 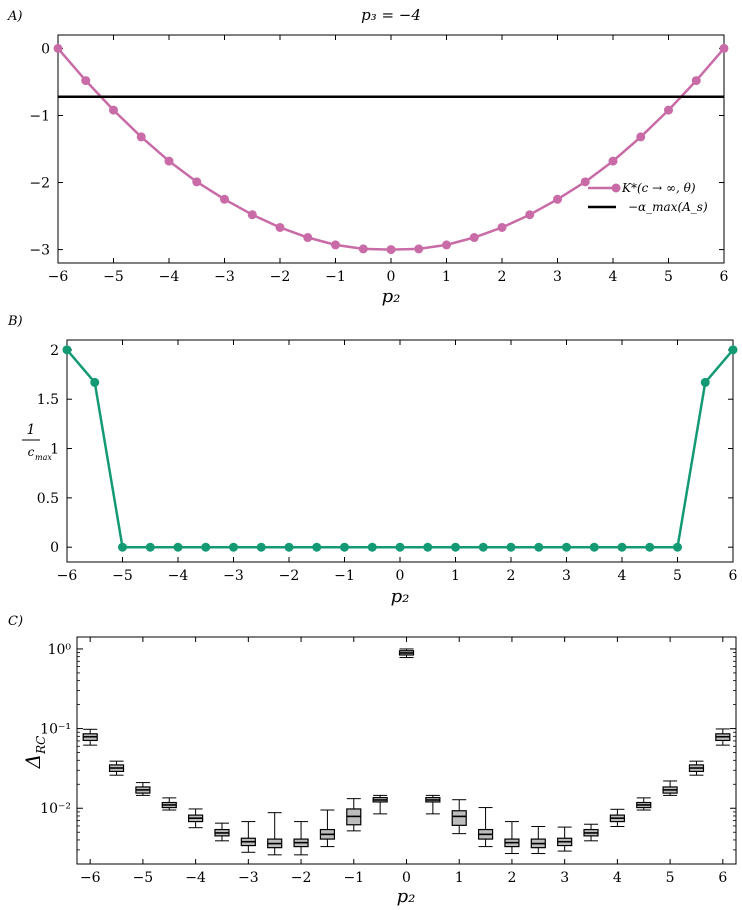 What do you see at coordinates (406, 896) in the screenshot?
I see `panel-c-x-axis-label: p₂` at bounding box center [406, 896].